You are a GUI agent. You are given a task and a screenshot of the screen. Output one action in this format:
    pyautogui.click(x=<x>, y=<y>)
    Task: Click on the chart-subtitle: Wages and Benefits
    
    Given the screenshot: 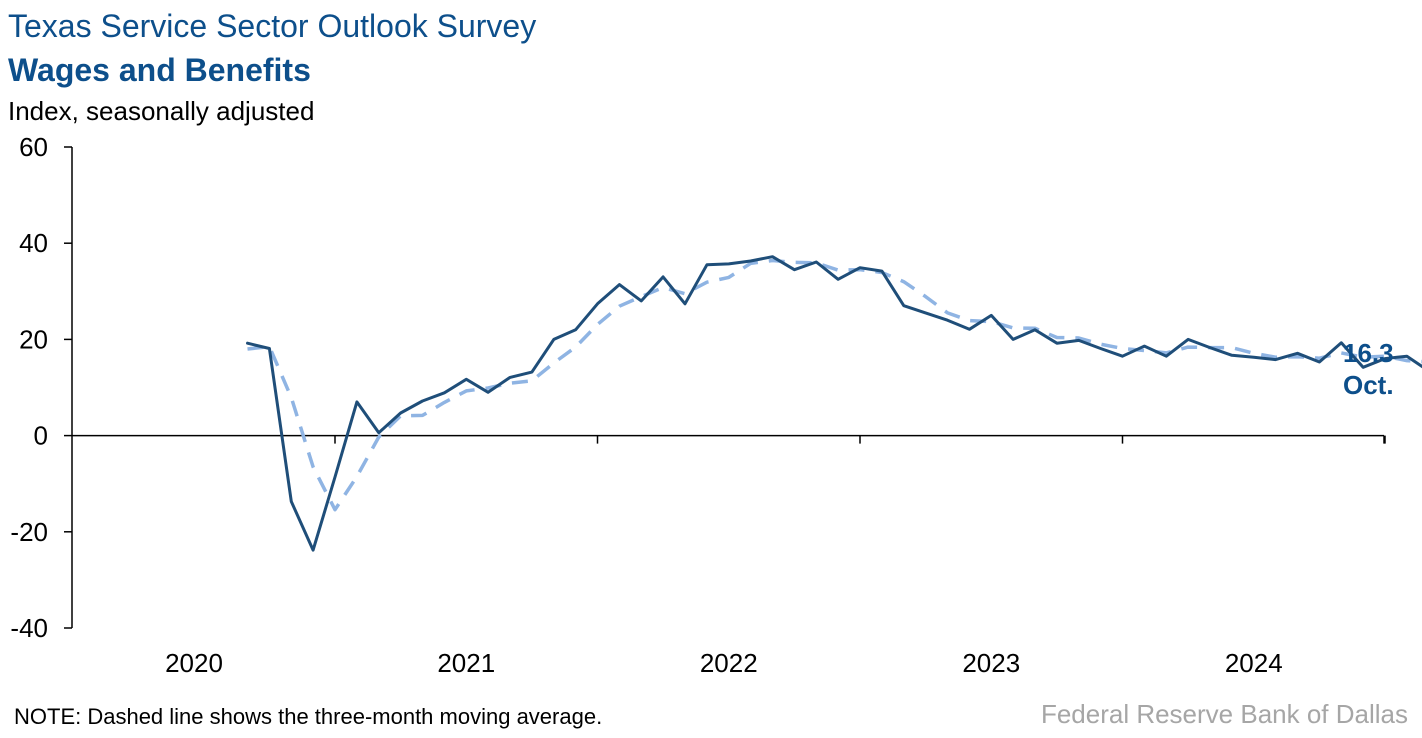 What is the action you would take?
    pyautogui.click(x=159, y=70)
    